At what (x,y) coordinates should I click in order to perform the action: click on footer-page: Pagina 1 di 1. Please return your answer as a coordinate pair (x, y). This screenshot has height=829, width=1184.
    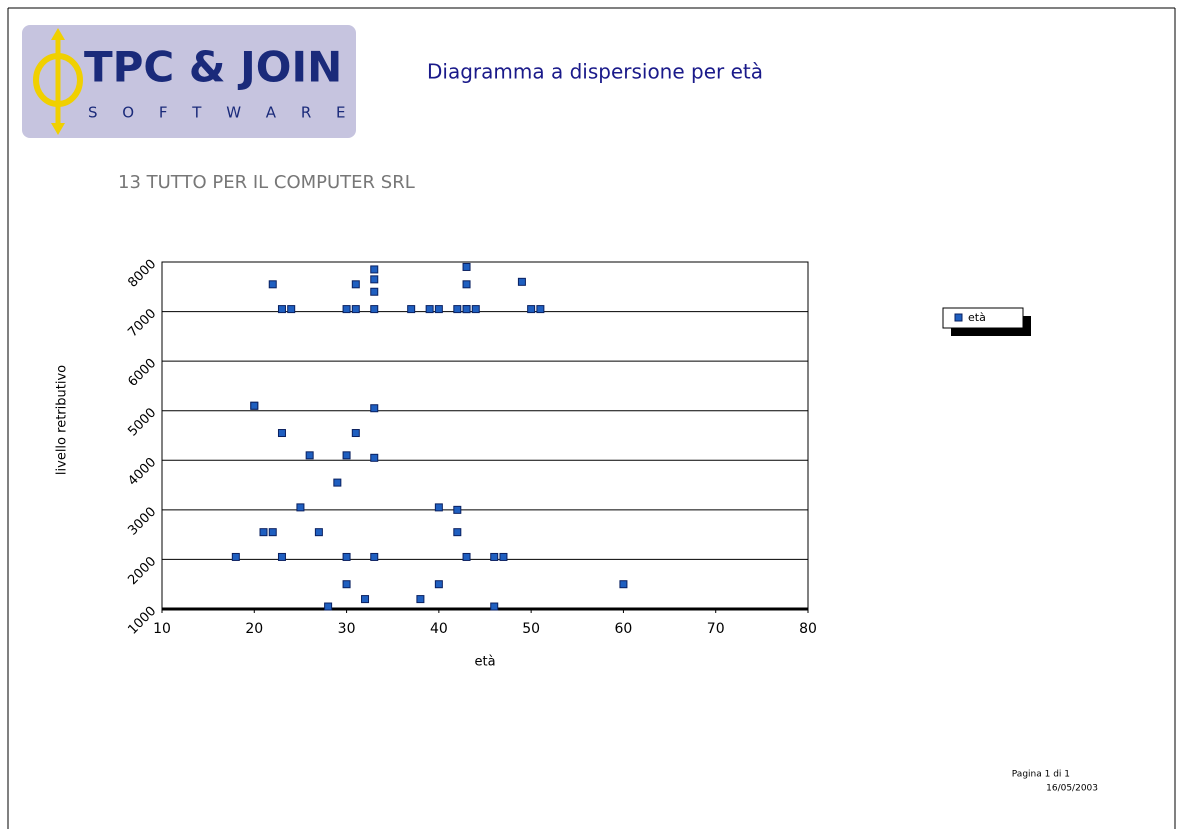
    Looking at the image, I should click on (1041, 775).